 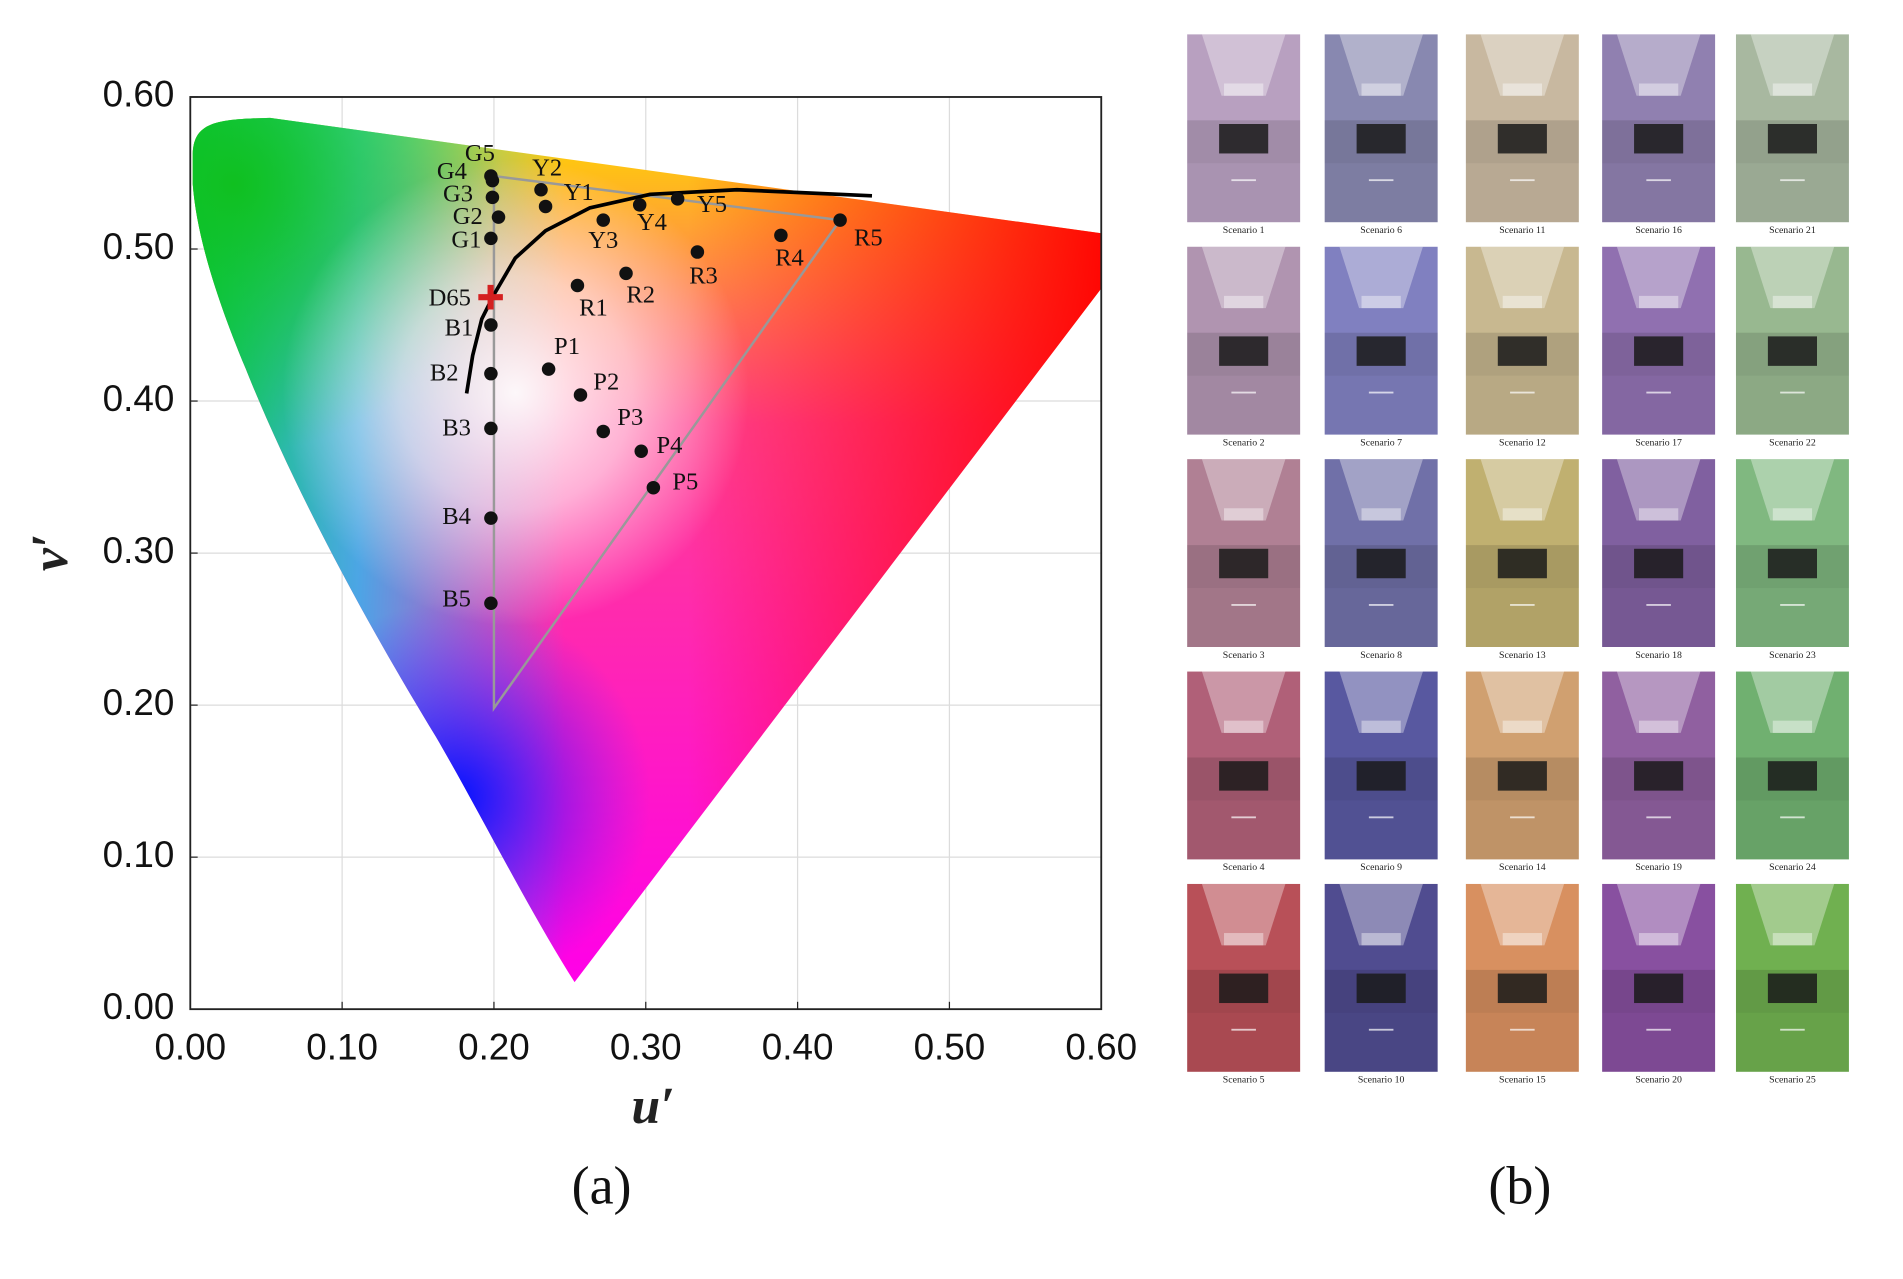 I want to click on scenario-caption: Scenario 6, so click(x=1381, y=230).